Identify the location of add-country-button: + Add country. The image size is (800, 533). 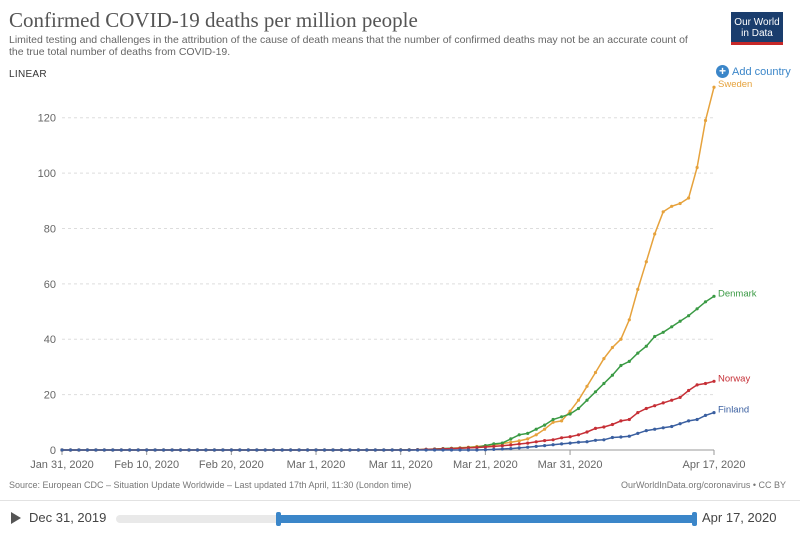
(753, 71).